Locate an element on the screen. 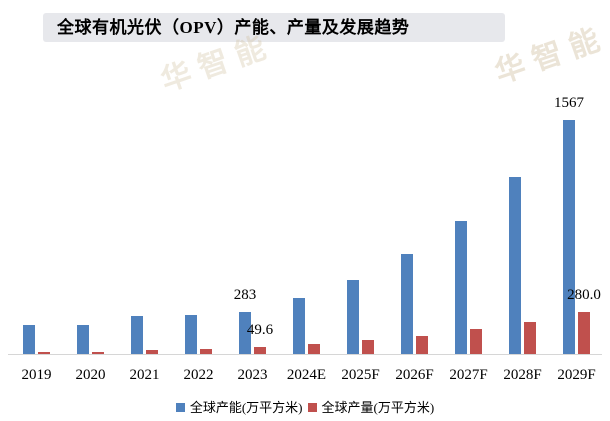 The height and width of the screenshot is (421, 610). data-label: 280.0 is located at coordinates (584, 295).